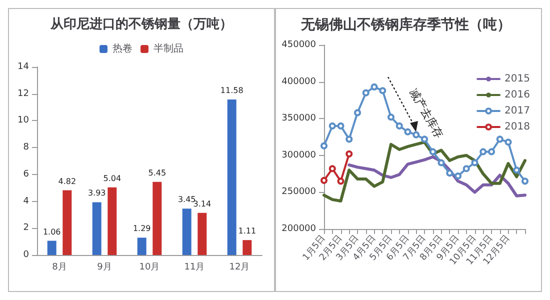  Describe the element at coordinates (299, 45) in the screenshot. I see `y-tick-label: 450000` at that location.